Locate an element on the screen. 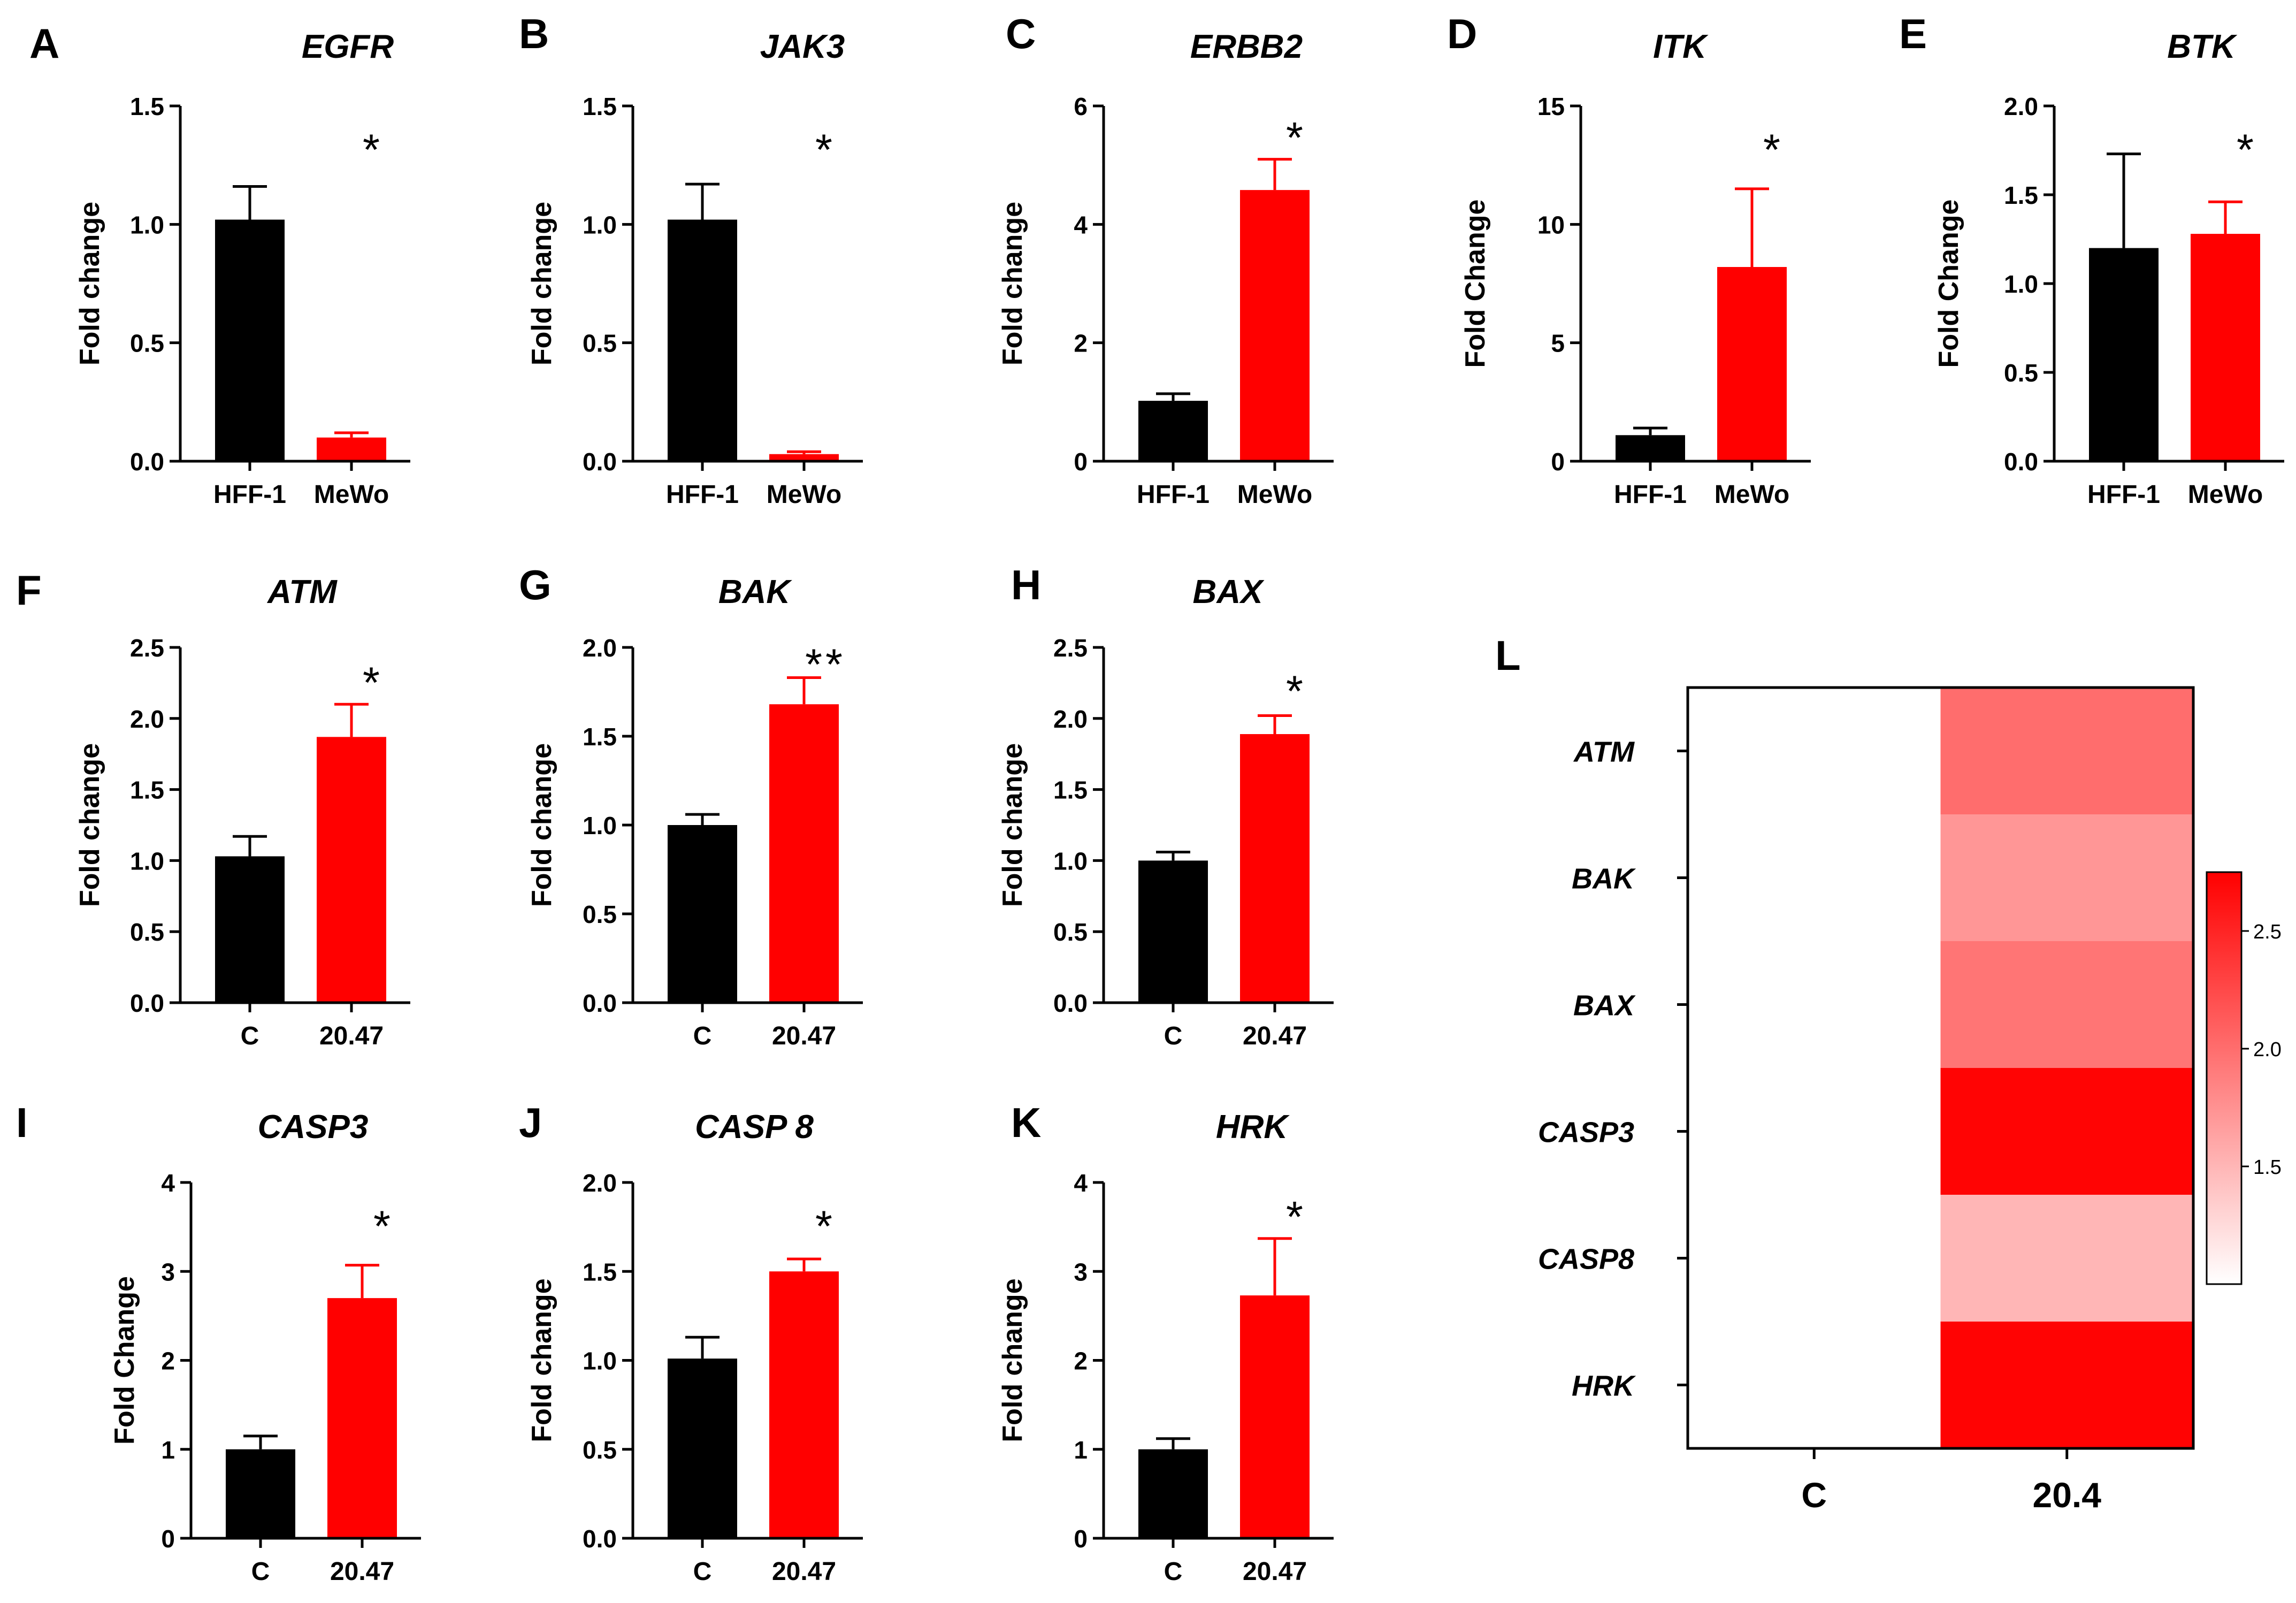 This screenshot has width=2296, height=1603. heatmap-row-label: BAK is located at coordinates (1604, 879).